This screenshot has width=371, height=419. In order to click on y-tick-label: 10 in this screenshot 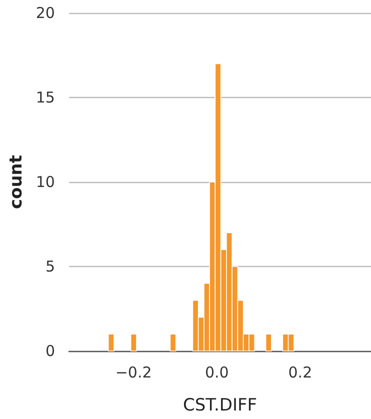, I will do `click(45, 182)`.